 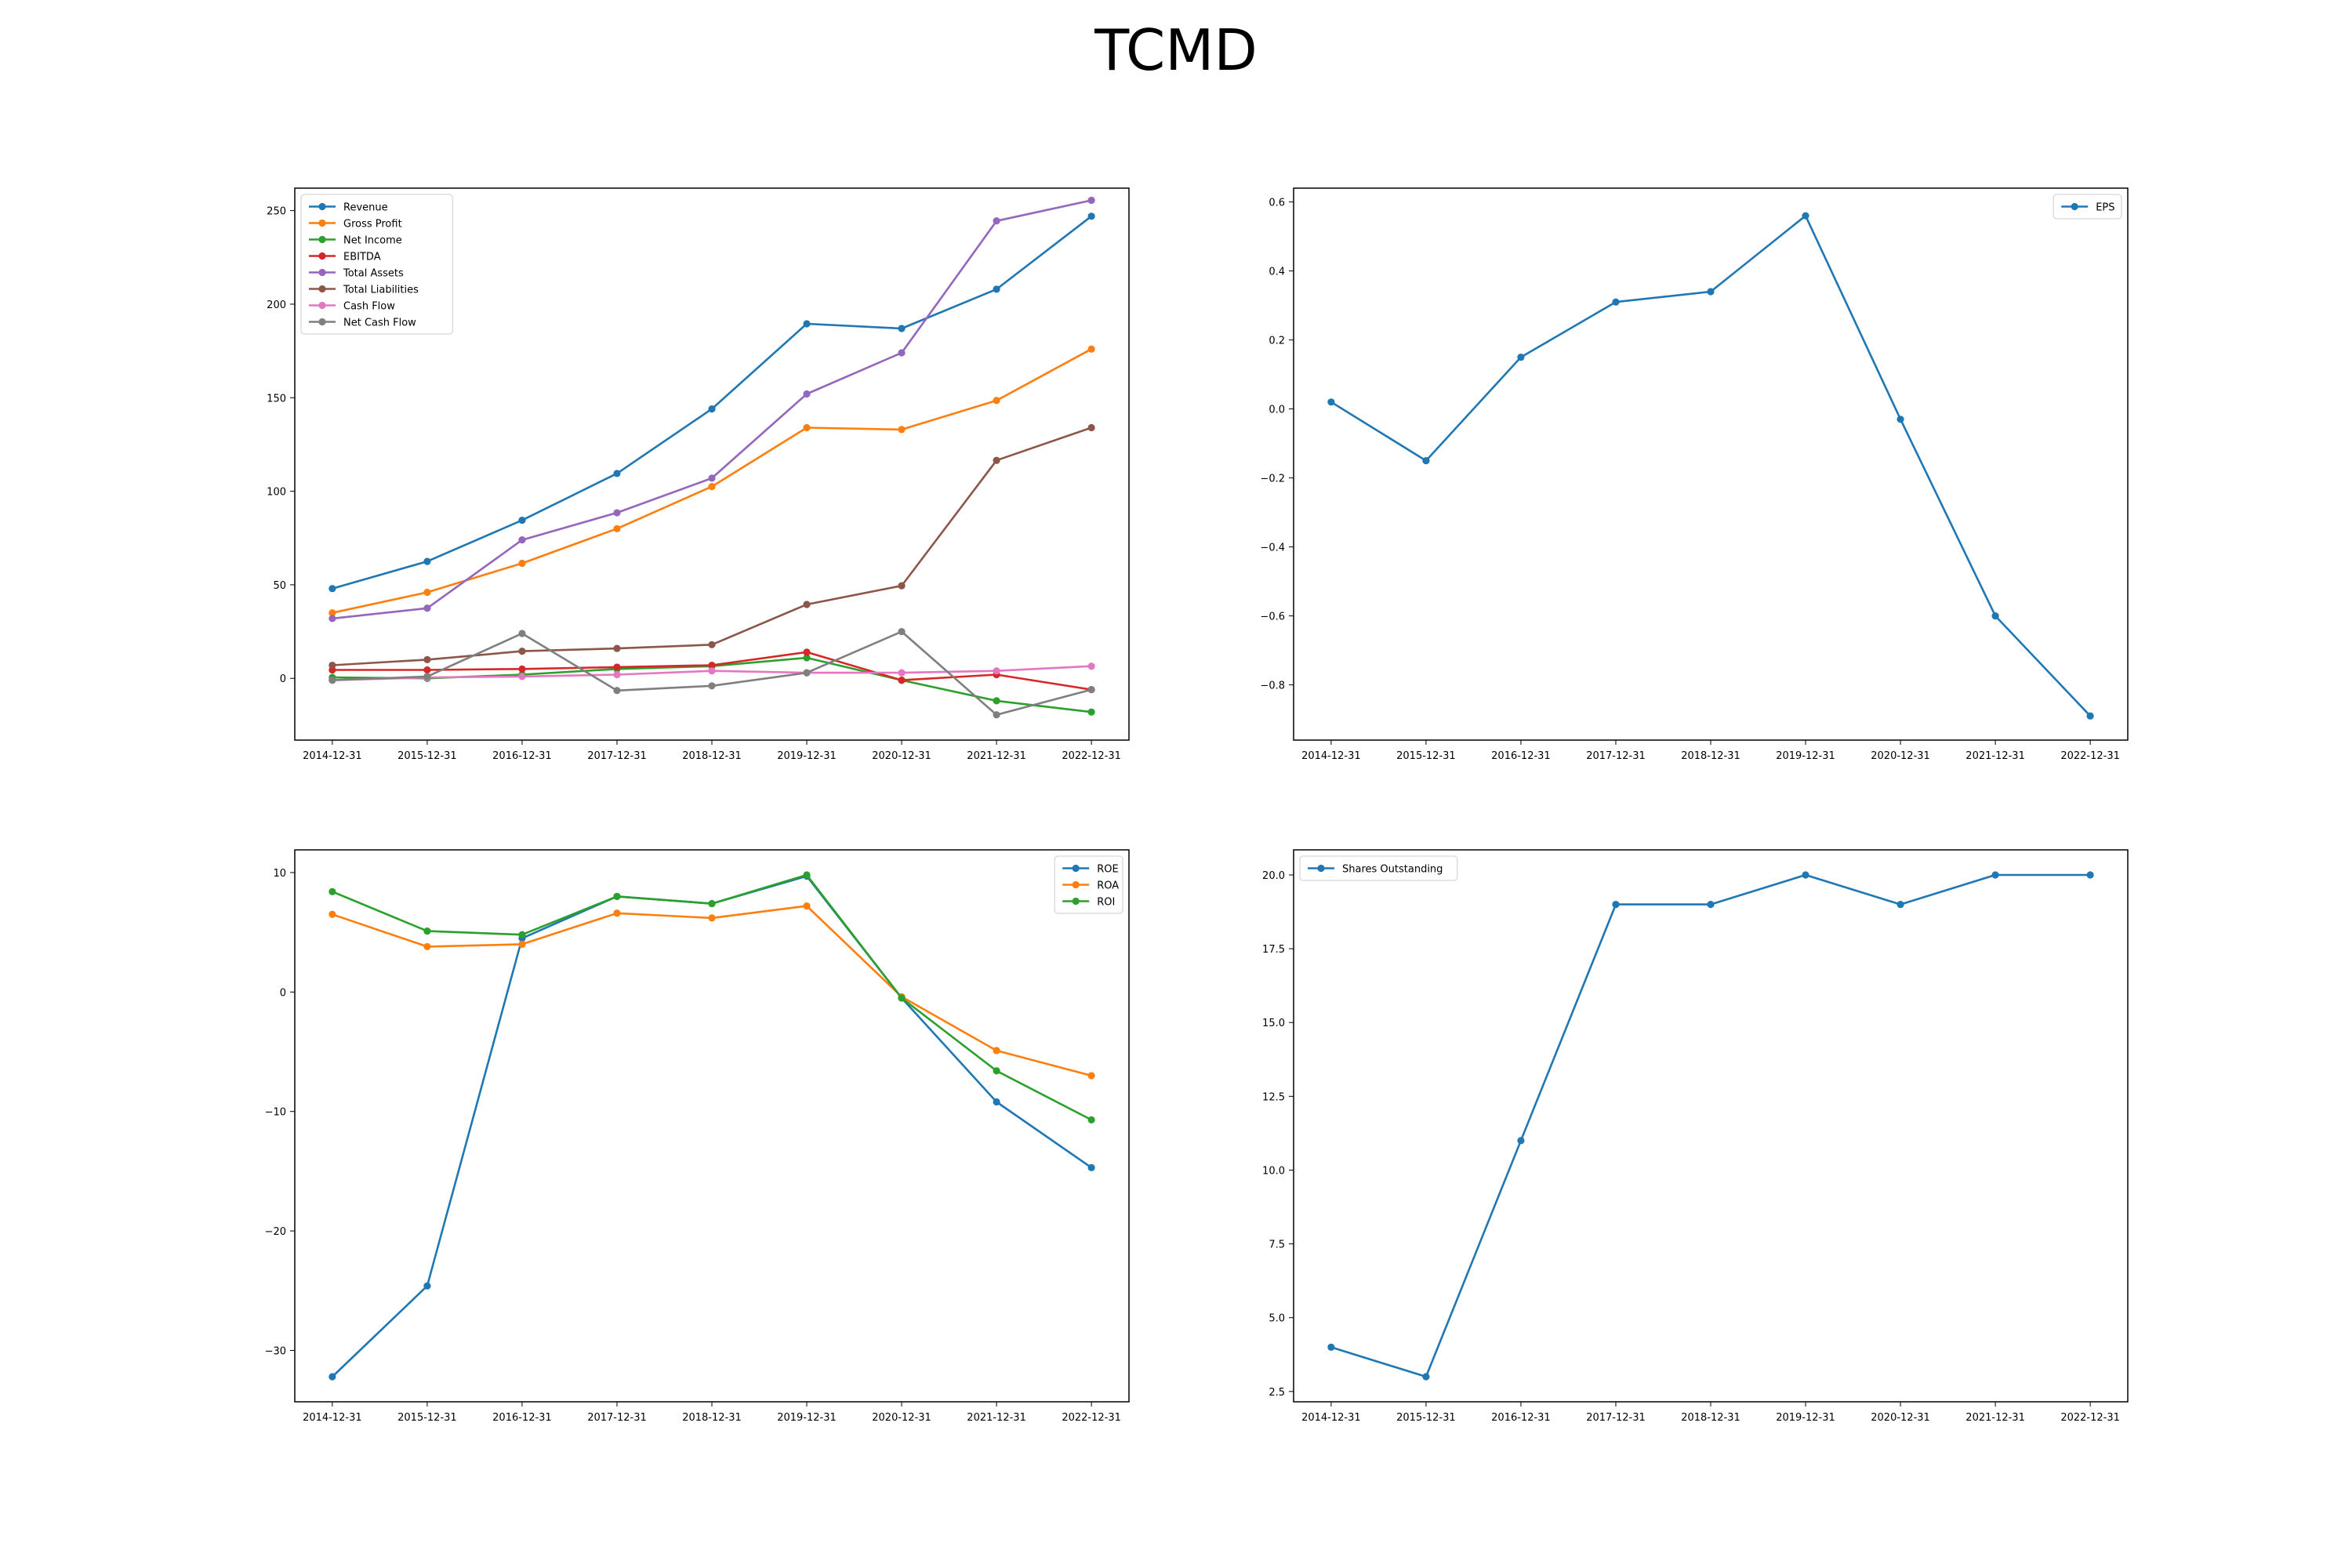 I want to click on legend-label: ROI, so click(x=1106, y=903).